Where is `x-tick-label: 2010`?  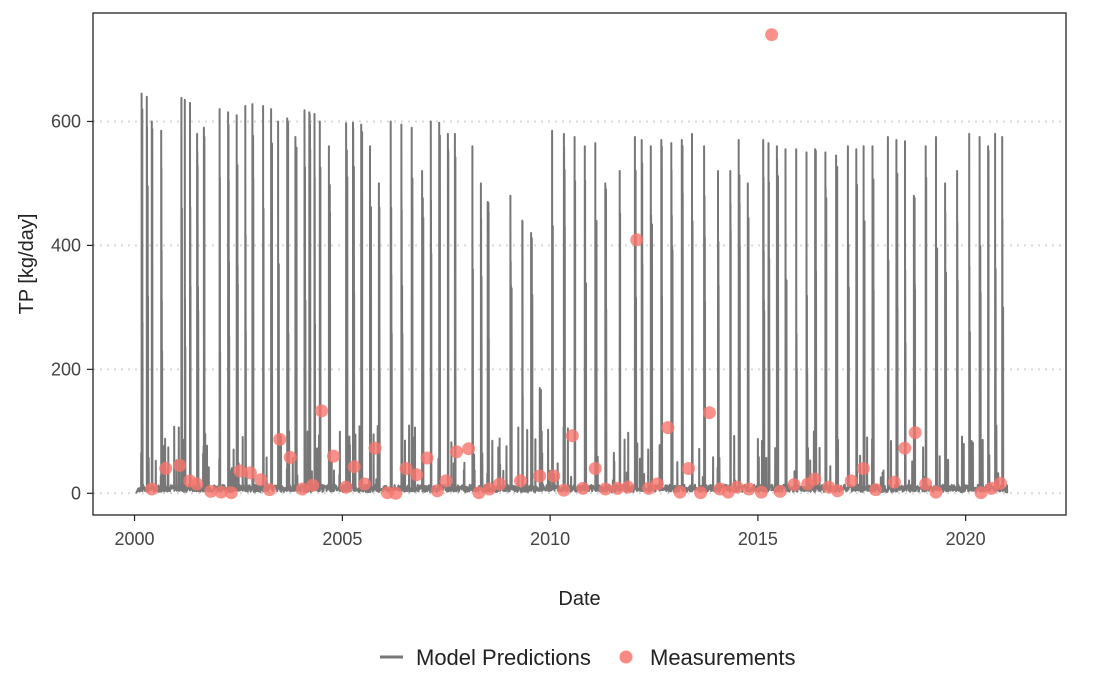 x-tick-label: 2010 is located at coordinates (550, 539).